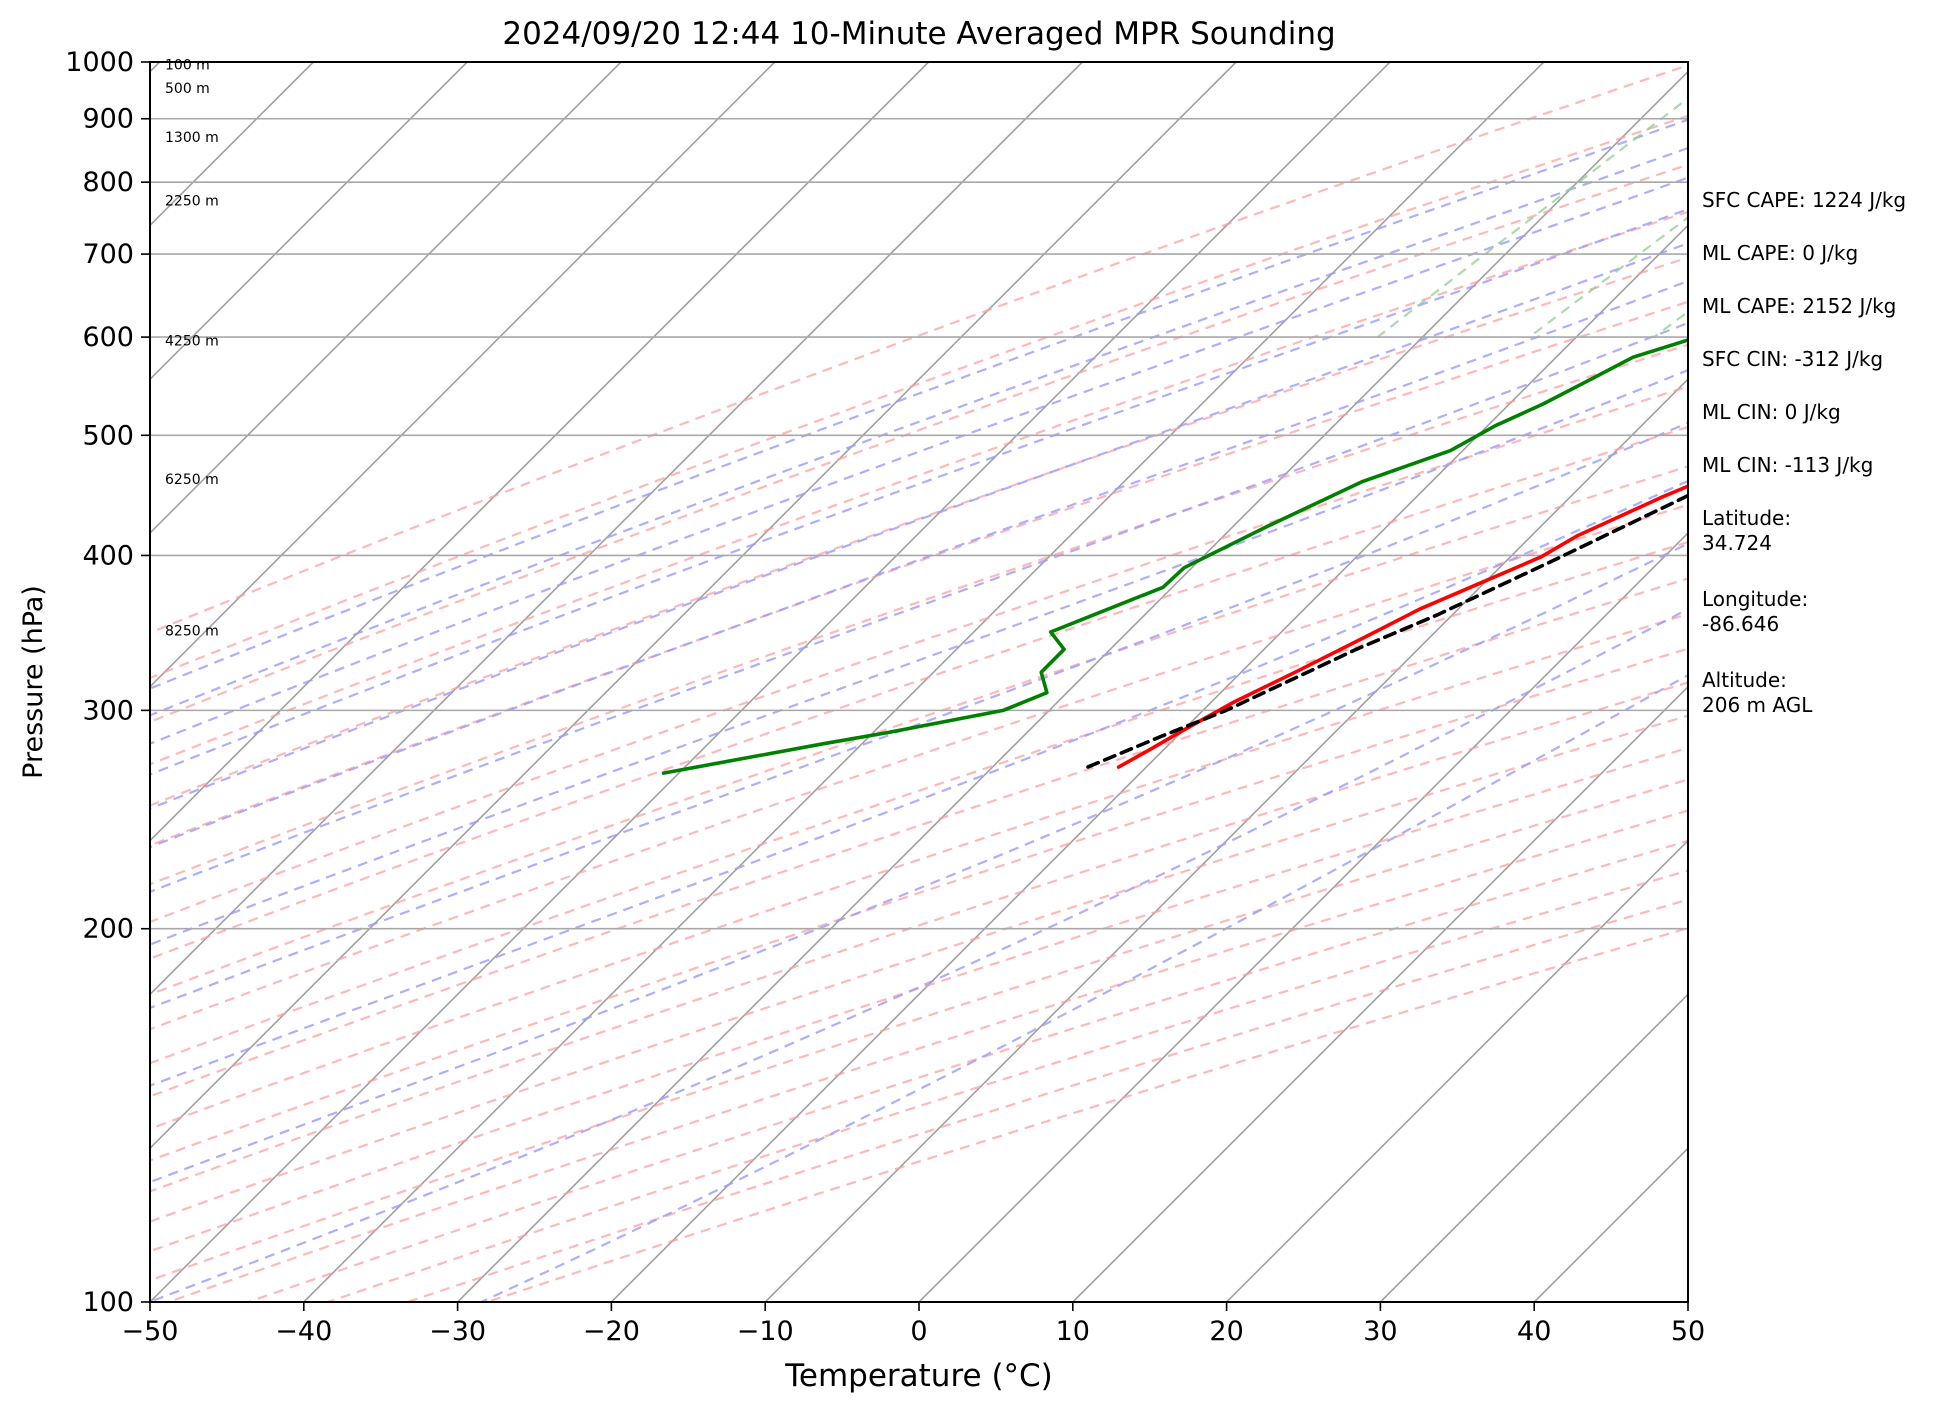 The width and height of the screenshot is (1936, 1406). Describe the element at coordinates (1771, 412) in the screenshot. I see `ml-cin-value: ML CIN: 0 J/kg` at that location.